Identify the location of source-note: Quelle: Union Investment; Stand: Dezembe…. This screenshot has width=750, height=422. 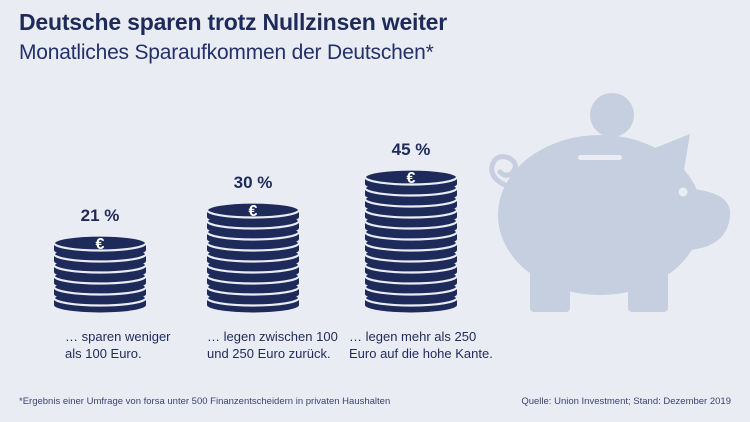
(626, 401).